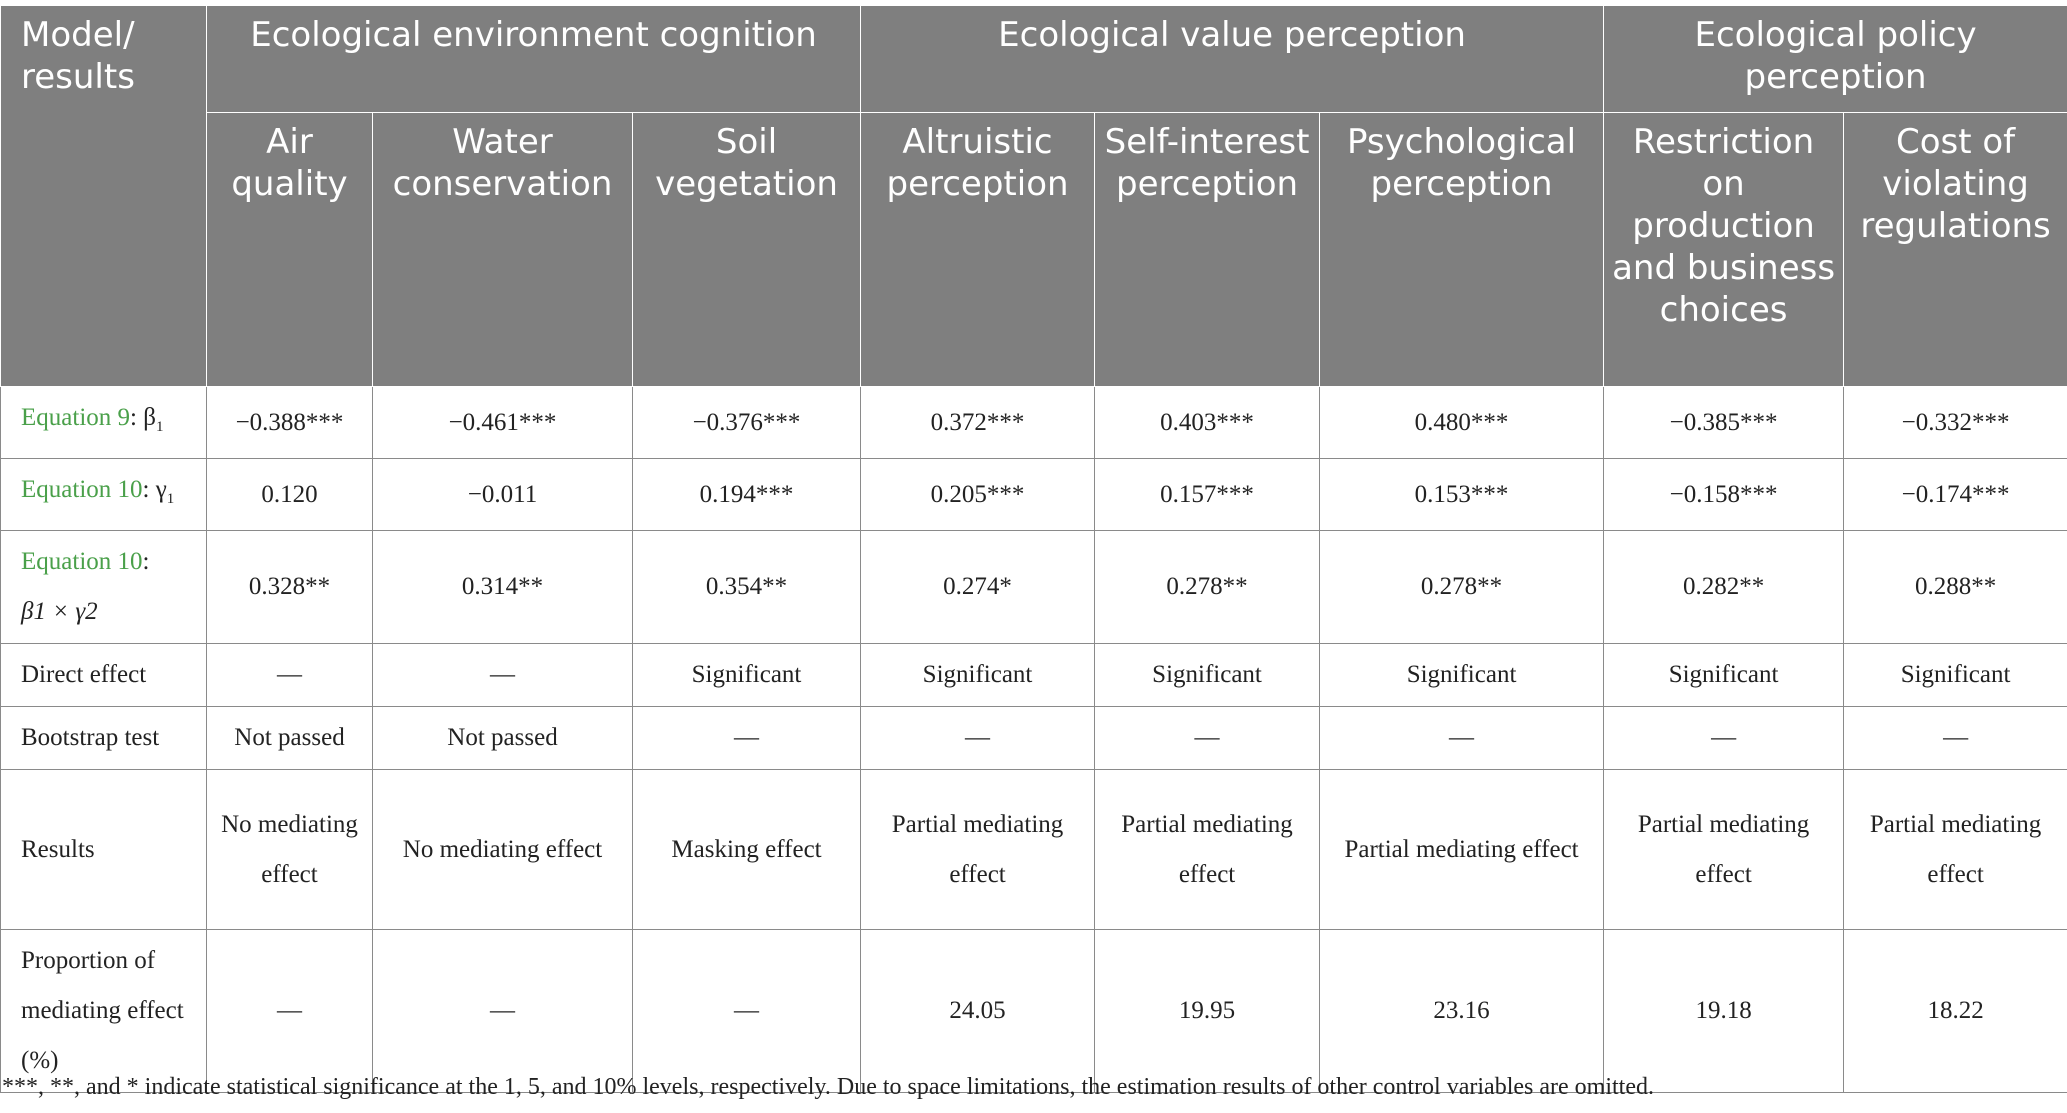 The image size is (2067, 1113). I want to click on row-label: Proportion of mediating effect (%), so click(103, 1011).